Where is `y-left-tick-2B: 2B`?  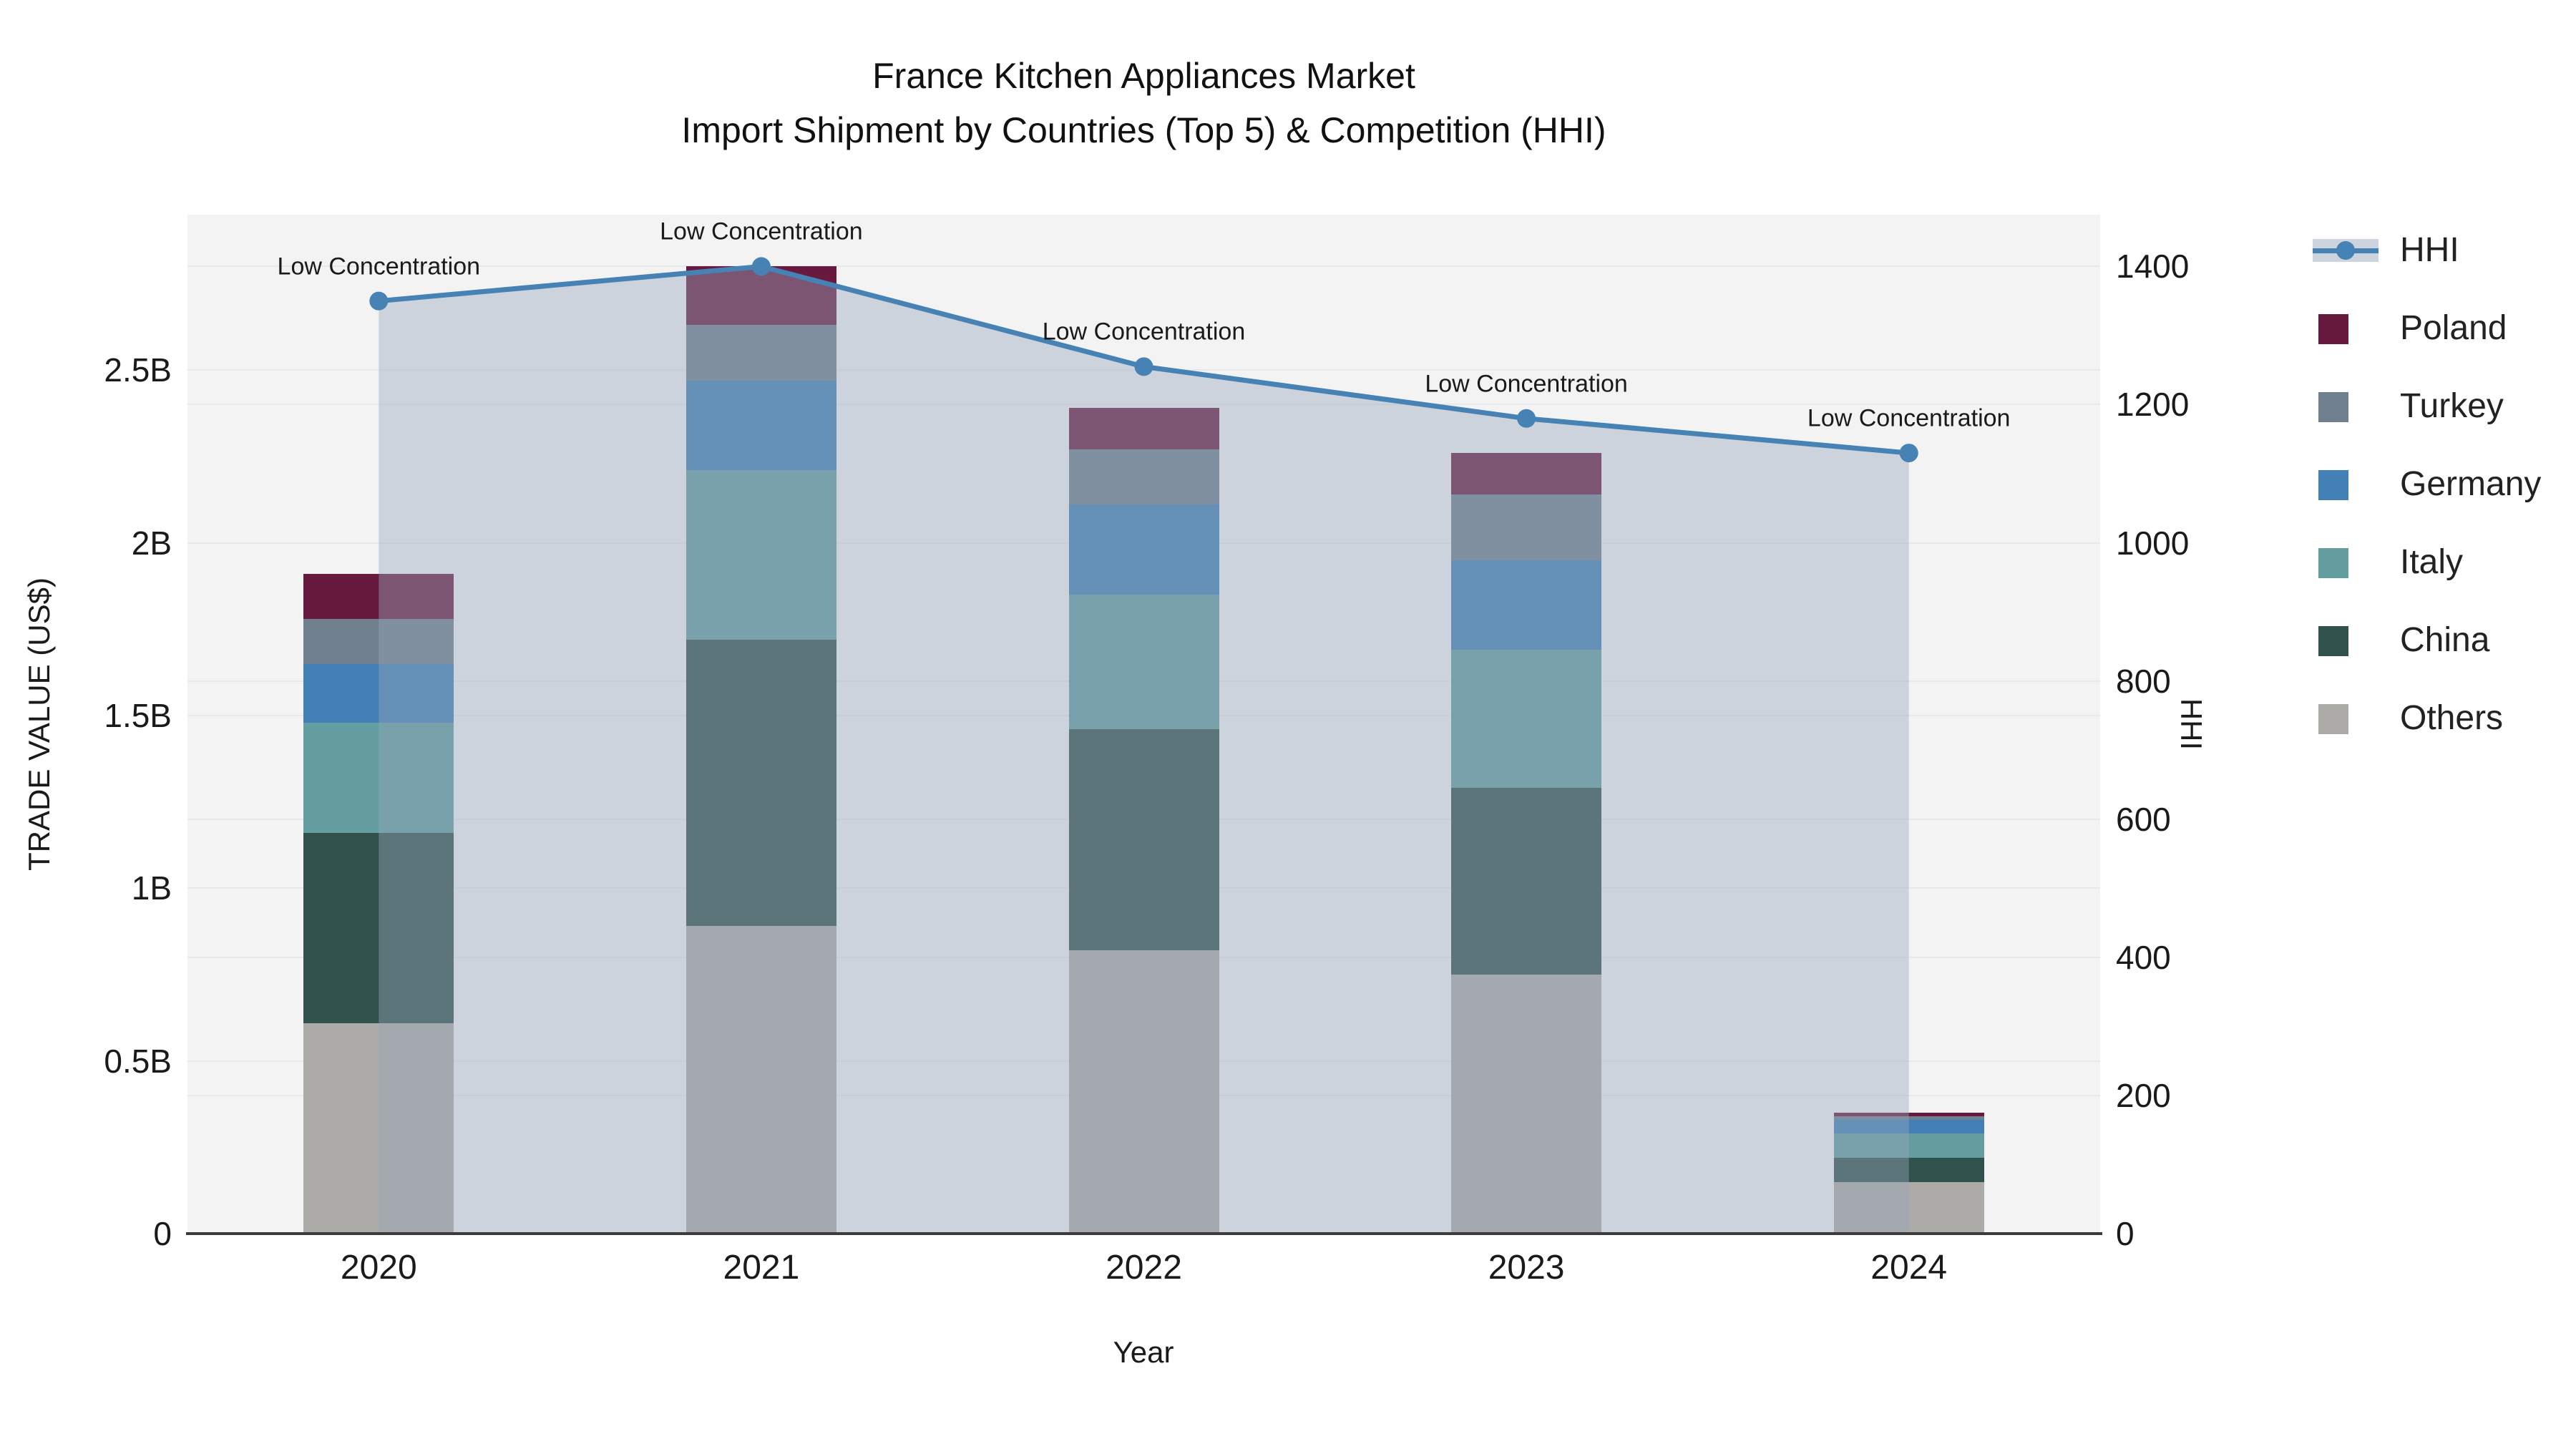
y-left-tick-2B: 2B is located at coordinates (151, 543).